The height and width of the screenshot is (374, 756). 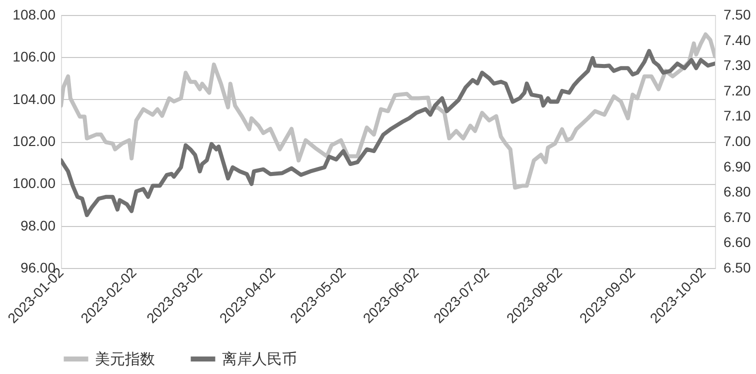 I want to click on y2-tick-label: 7.10, so click(x=737, y=116).